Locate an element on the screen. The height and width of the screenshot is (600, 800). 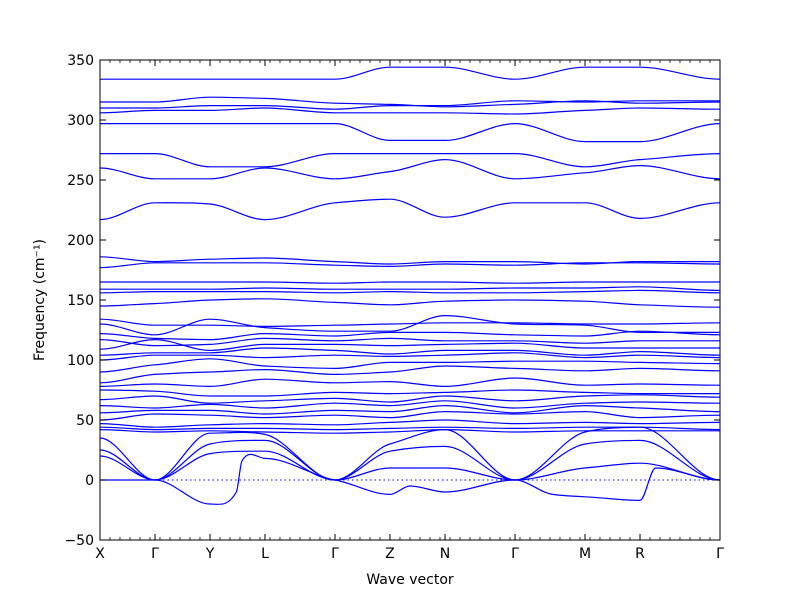
y-tick-label: 250 is located at coordinates (80, 181).